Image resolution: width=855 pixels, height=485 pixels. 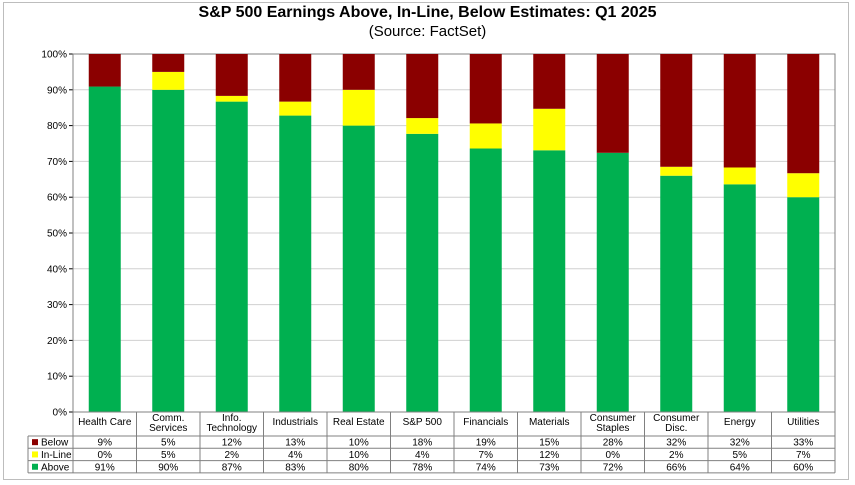 What do you see at coordinates (549, 455) in the screenshot?
I see `data-label: 12%` at bounding box center [549, 455].